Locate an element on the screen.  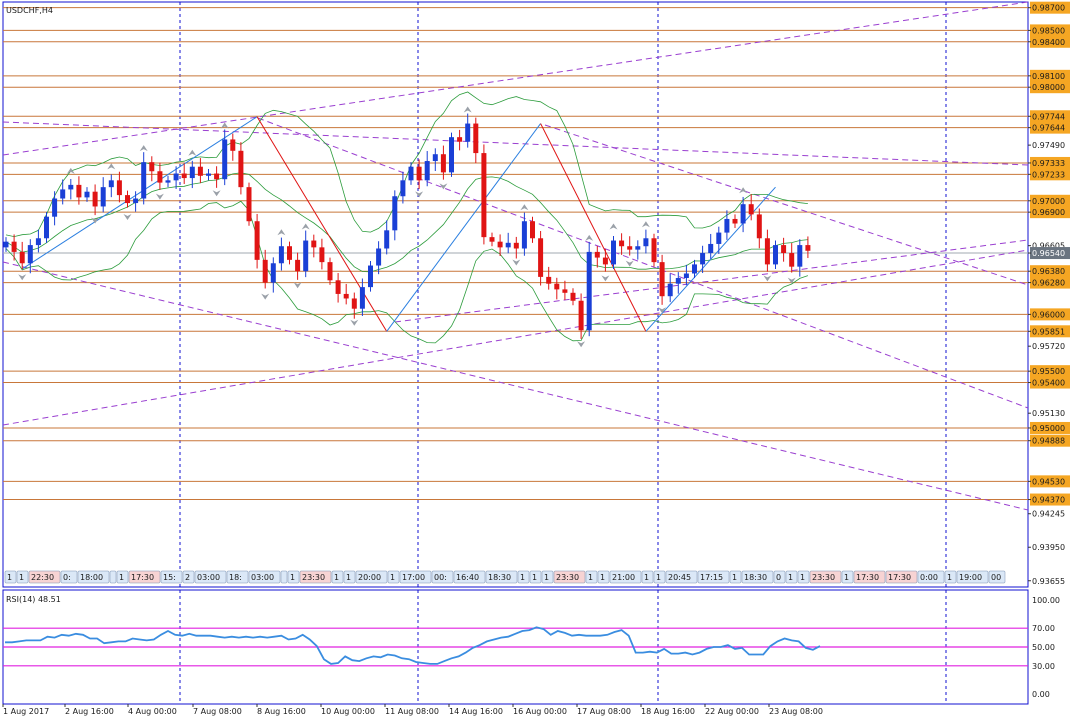
price-tick-label: 0.96900 is located at coordinates (1048, 212).